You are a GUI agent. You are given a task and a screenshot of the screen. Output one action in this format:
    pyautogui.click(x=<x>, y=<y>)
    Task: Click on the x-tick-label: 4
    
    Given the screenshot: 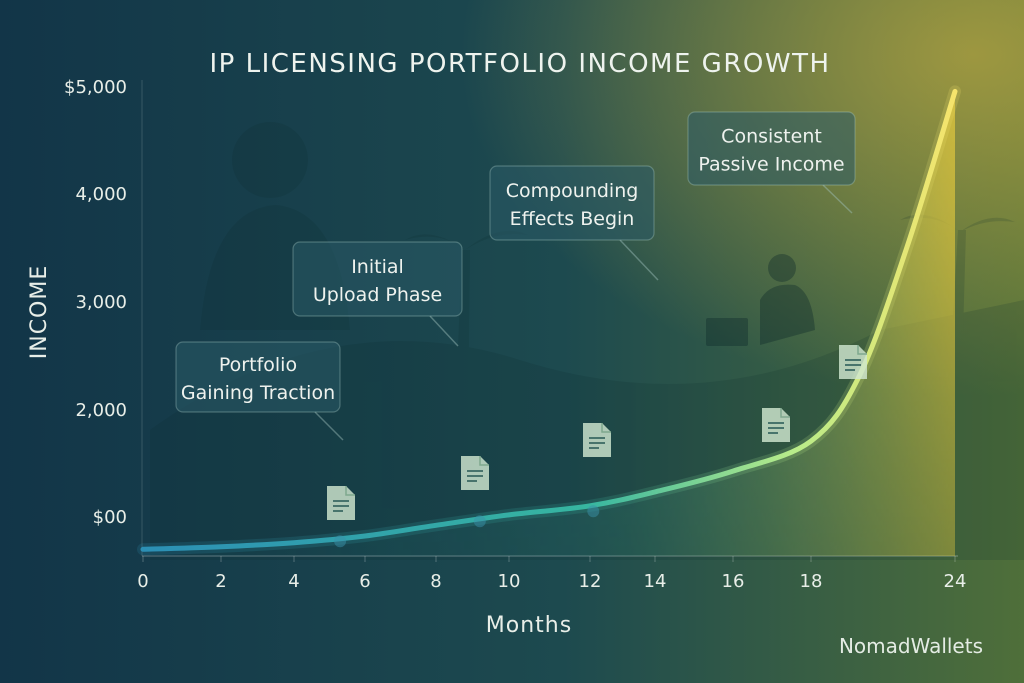 What is the action you would take?
    pyautogui.click(x=293, y=581)
    